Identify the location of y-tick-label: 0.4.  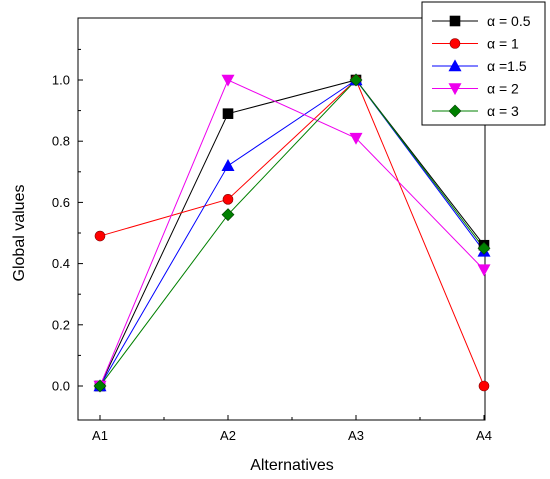
(61, 263).